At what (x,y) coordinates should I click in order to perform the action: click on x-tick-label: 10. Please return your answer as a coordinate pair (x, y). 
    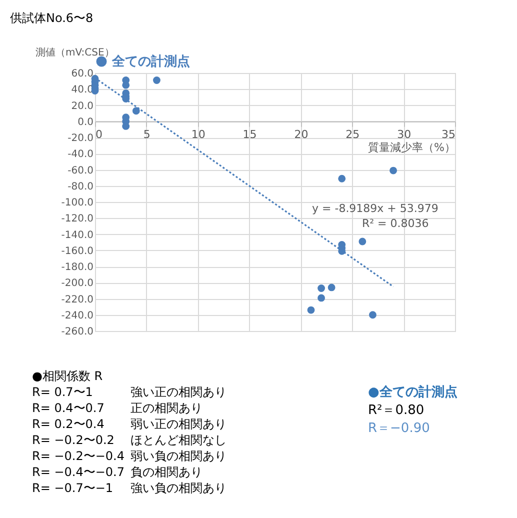
    Looking at the image, I should click on (198, 134).